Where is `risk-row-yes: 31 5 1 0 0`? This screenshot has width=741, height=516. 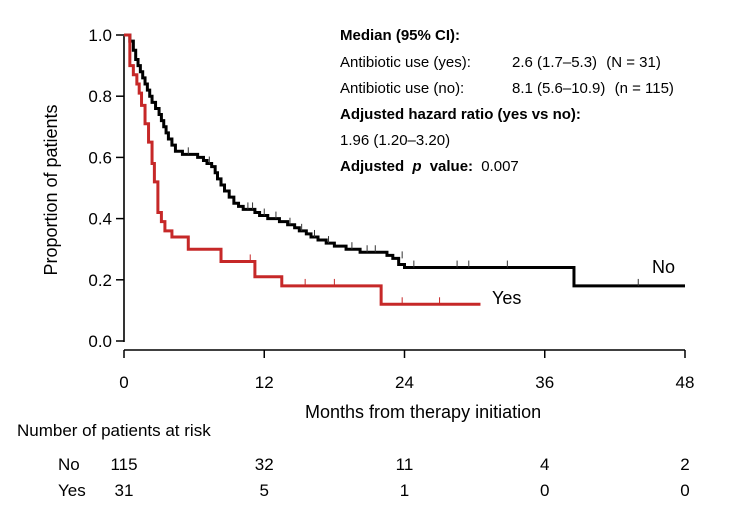 risk-row-yes: 31 5 1 0 0 is located at coordinates (402, 490).